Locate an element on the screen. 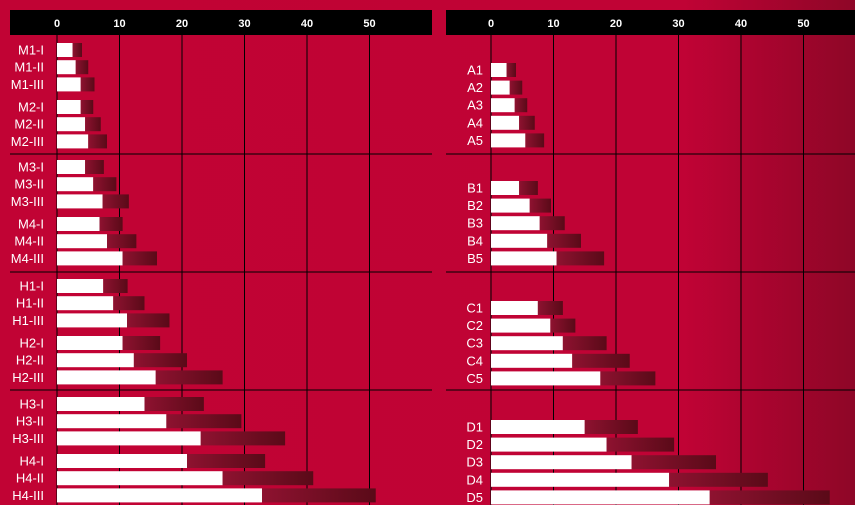 The width and height of the screenshot is (855, 505). category-label: M2-I is located at coordinates (31, 107).